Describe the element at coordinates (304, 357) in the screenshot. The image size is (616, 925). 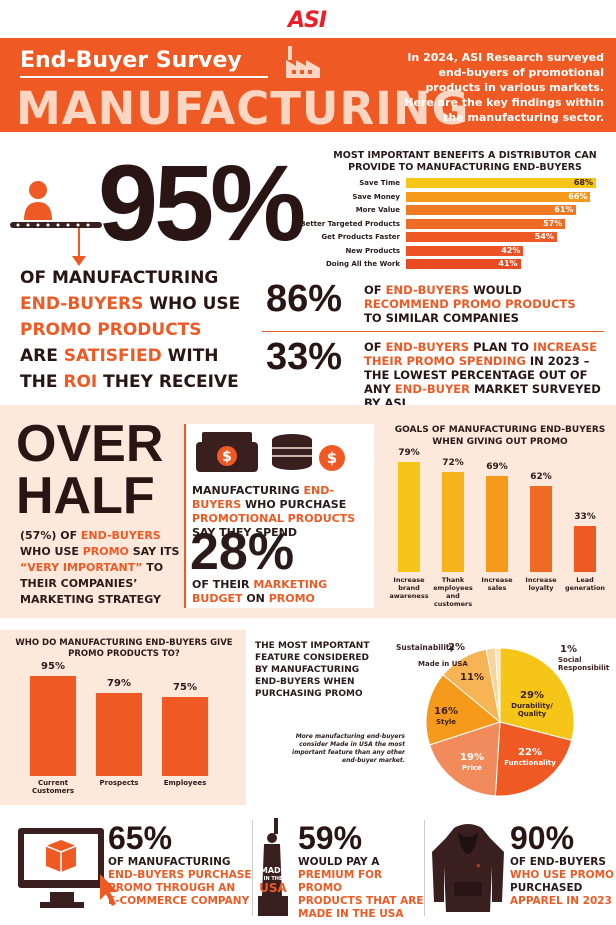
I see `stat-33: 33%` at that location.